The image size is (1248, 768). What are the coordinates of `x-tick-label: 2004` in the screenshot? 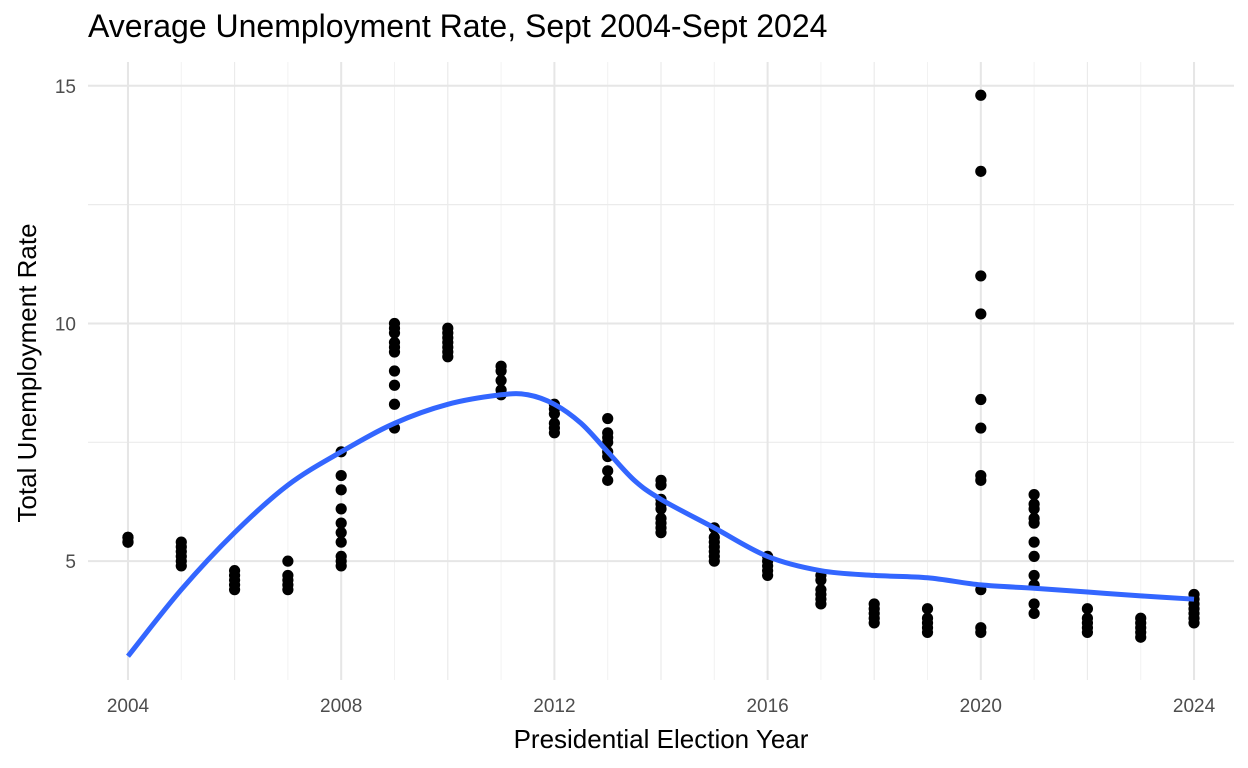 It's located at (128, 706).